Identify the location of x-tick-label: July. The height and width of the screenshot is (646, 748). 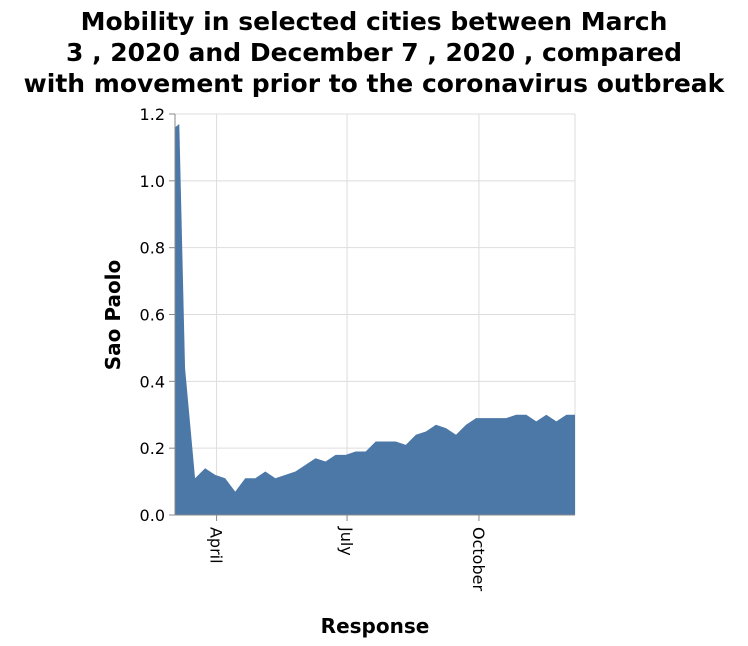
(346, 541).